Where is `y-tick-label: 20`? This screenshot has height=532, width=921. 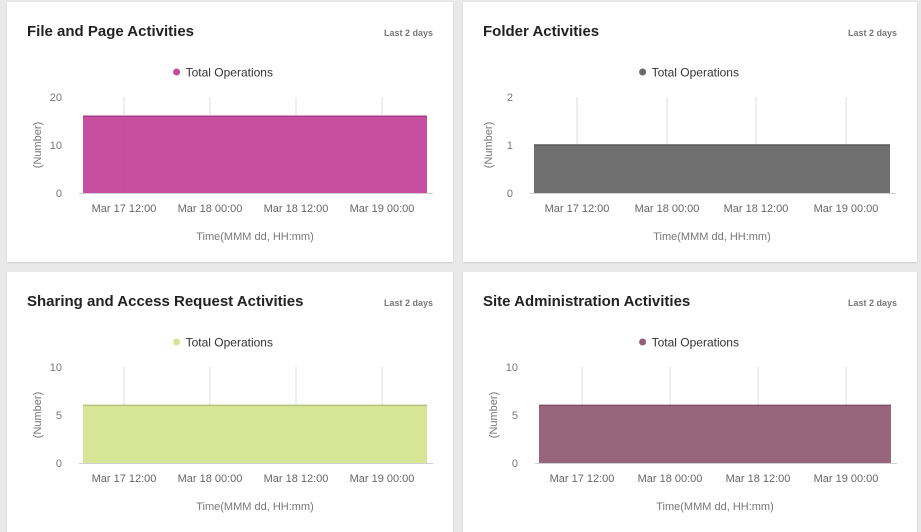
y-tick-label: 20 is located at coordinates (56, 98).